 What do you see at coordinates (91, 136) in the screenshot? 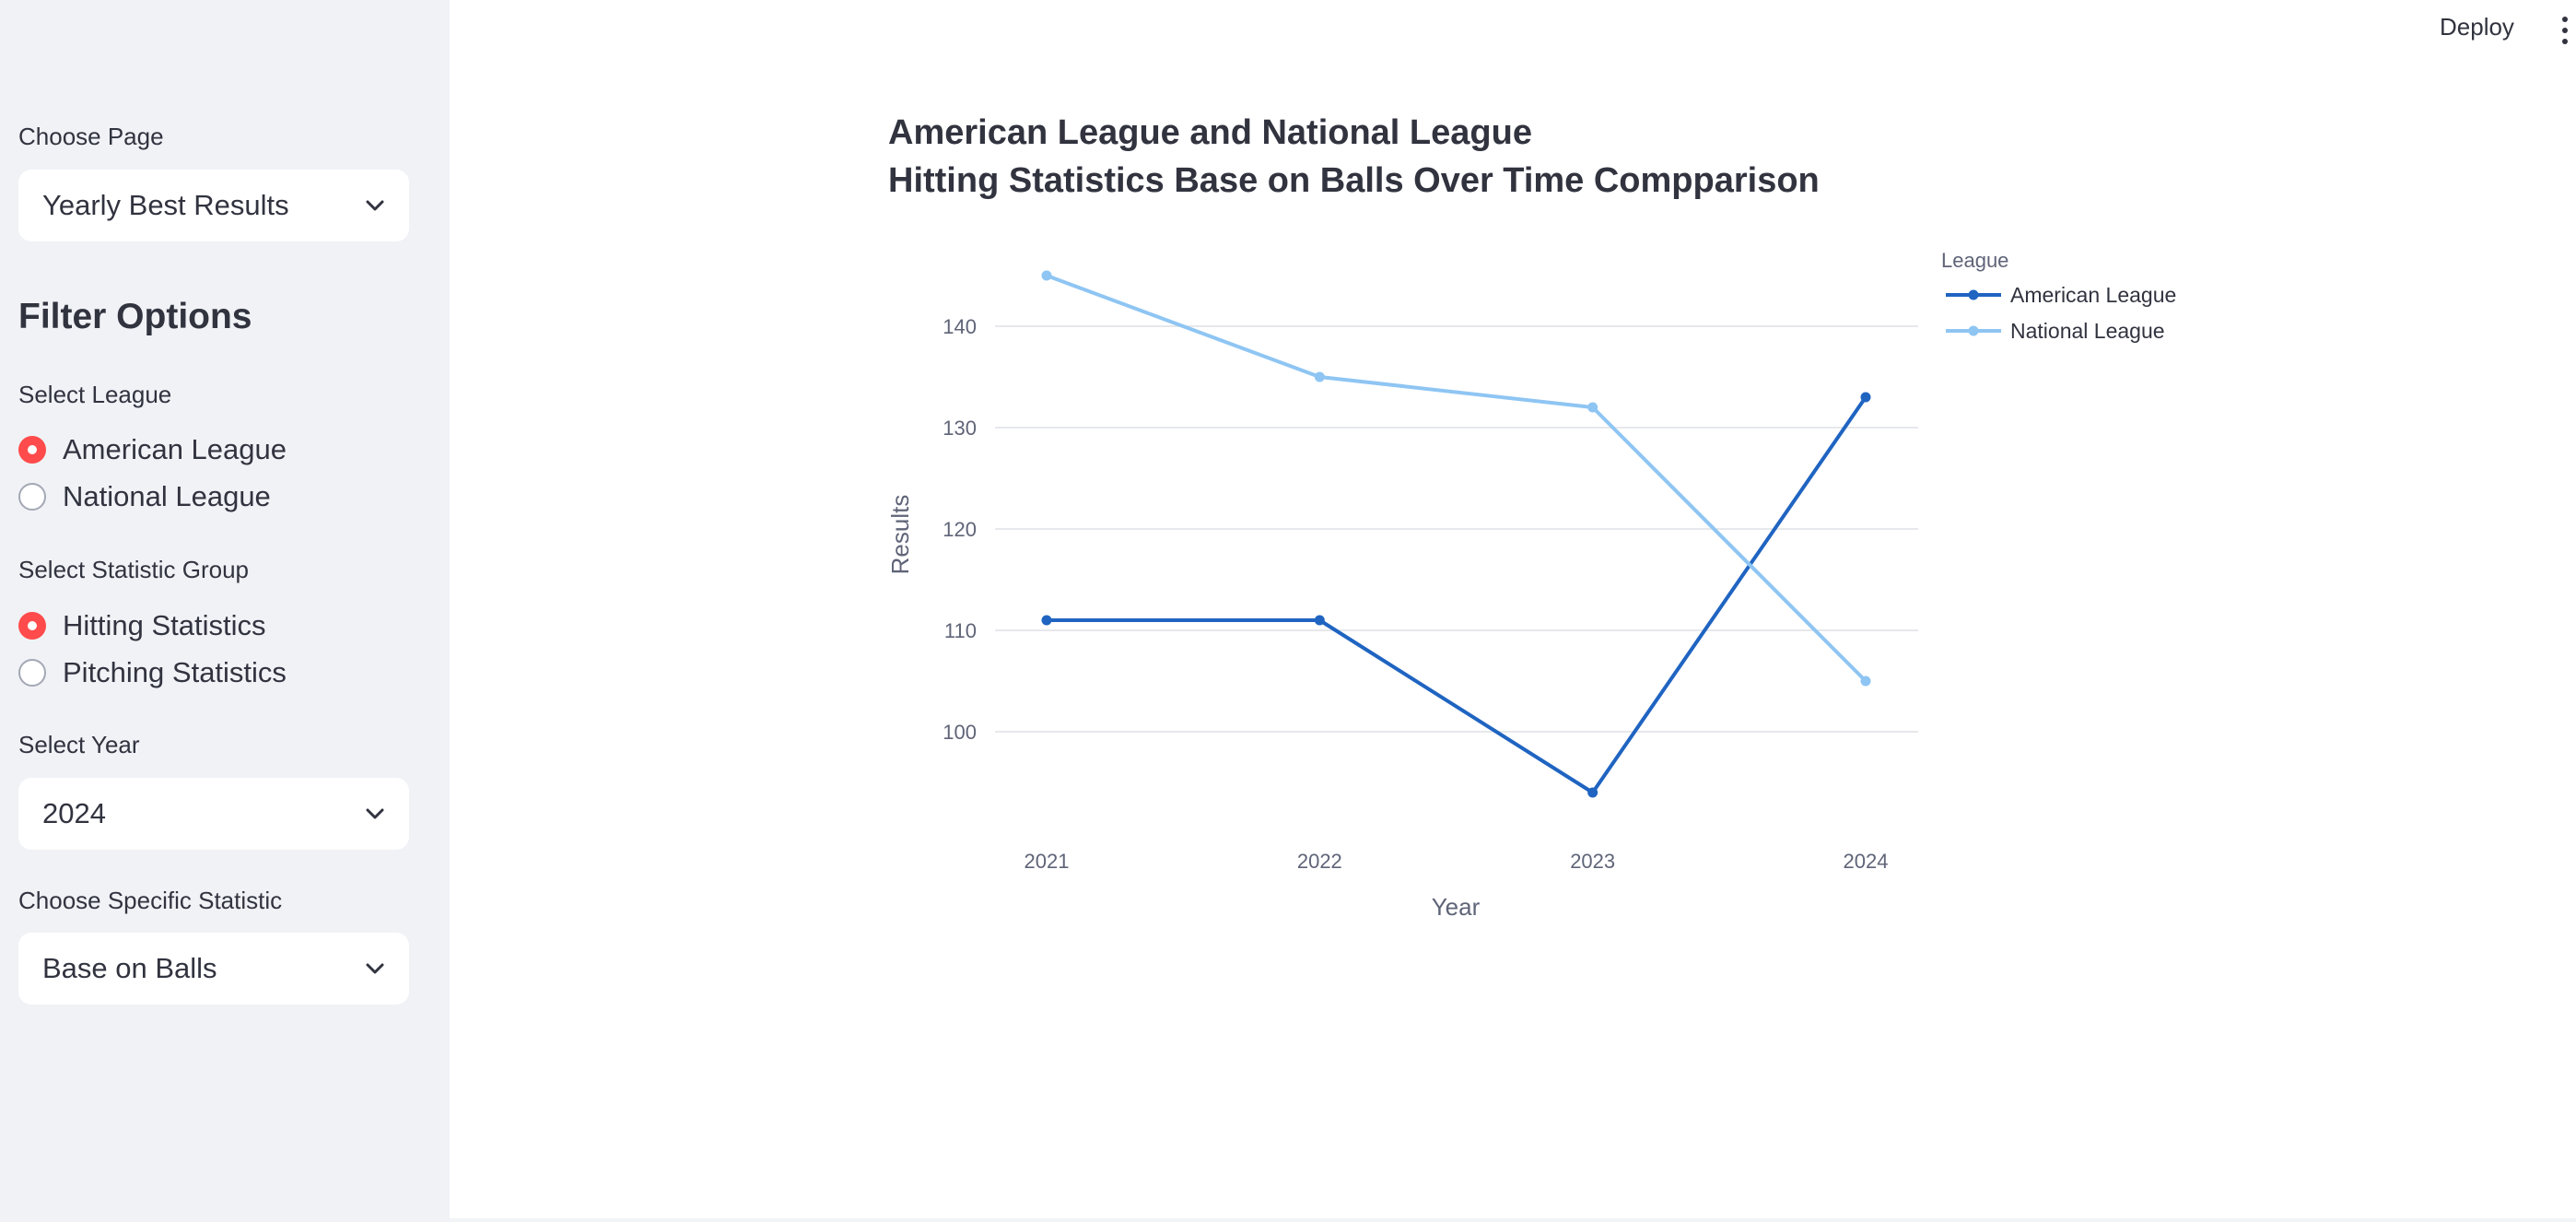
I see `choose-page-label: Choose Page` at bounding box center [91, 136].